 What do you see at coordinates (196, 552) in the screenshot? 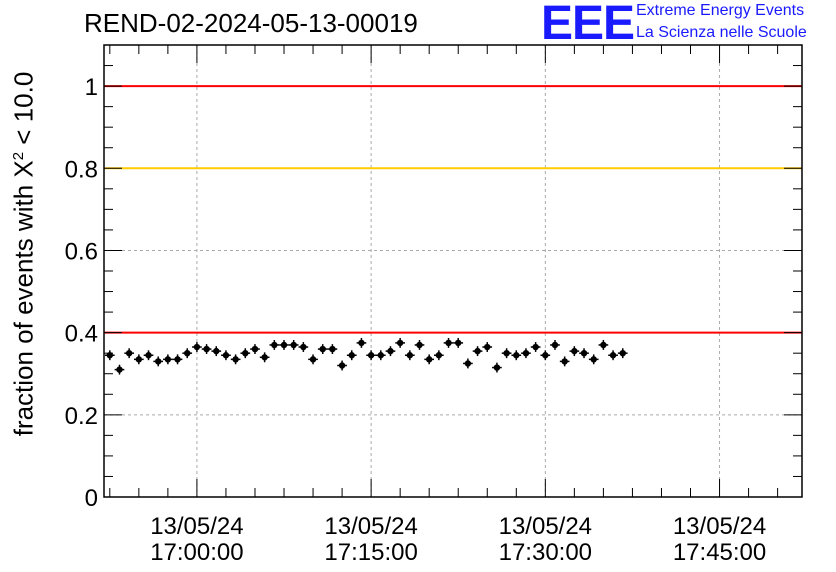
I see `x-tick-label-time: 17:00:00` at bounding box center [196, 552].